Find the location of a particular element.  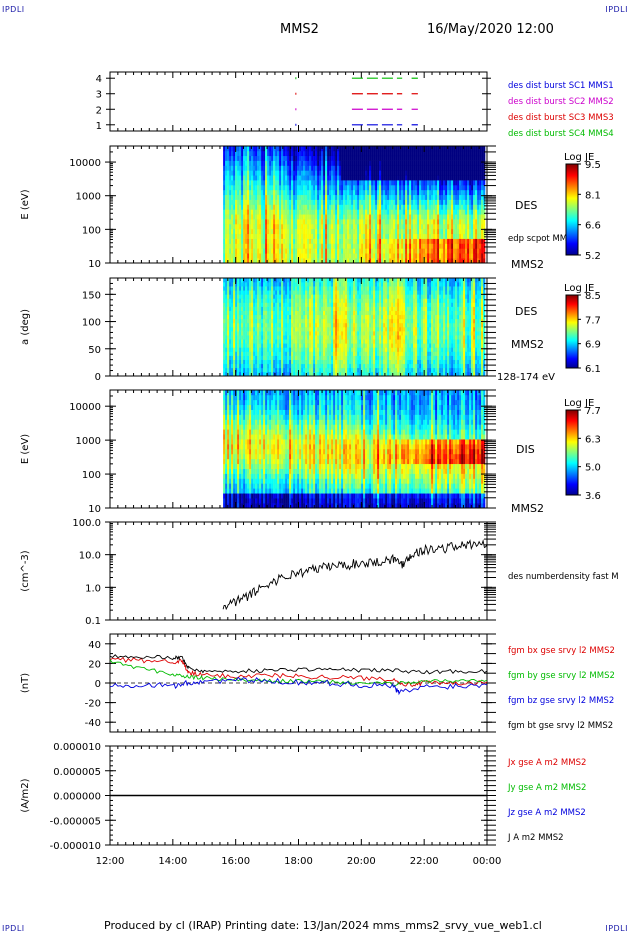

dis_energy-ylabel: E (eV) is located at coordinates (25, 449).